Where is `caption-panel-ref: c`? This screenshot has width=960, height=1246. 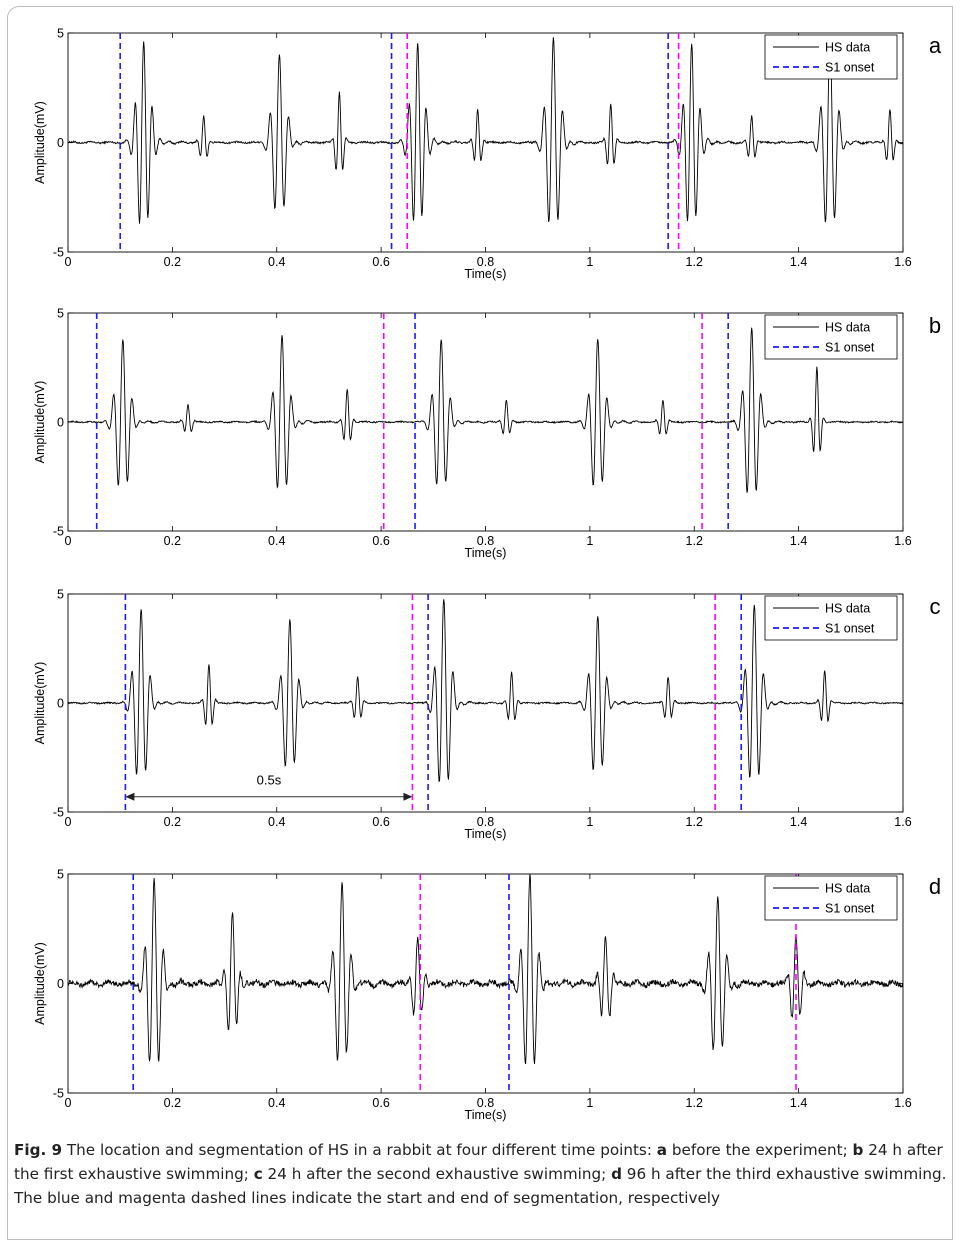
caption-panel-ref: c is located at coordinates (258, 1174).